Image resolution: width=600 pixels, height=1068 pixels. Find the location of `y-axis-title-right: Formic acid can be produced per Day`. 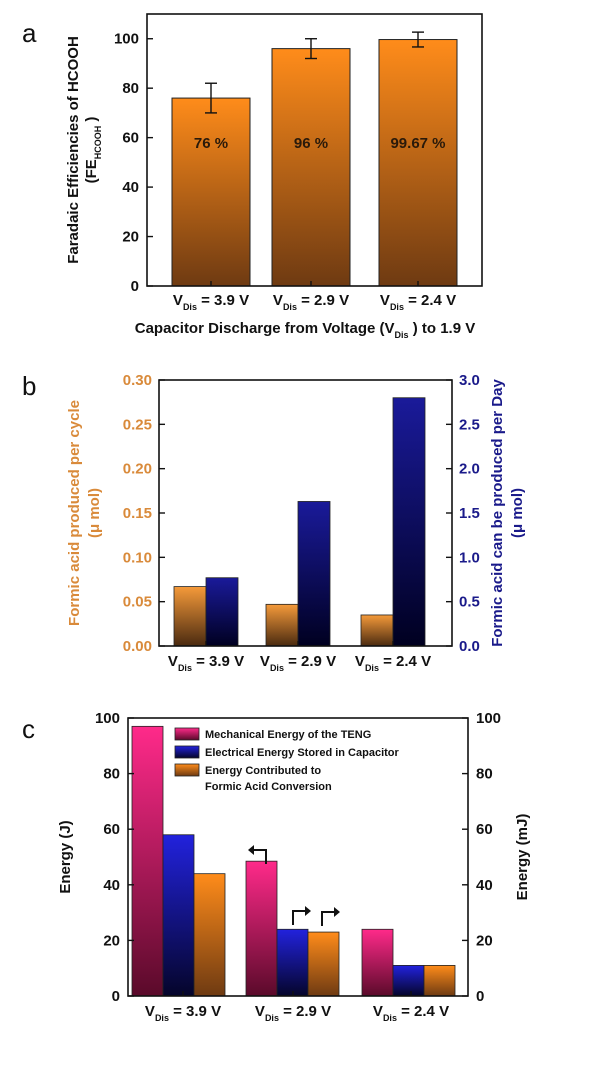

y-axis-title-right: Formic acid can be produced per Day is located at coordinates (497, 513).